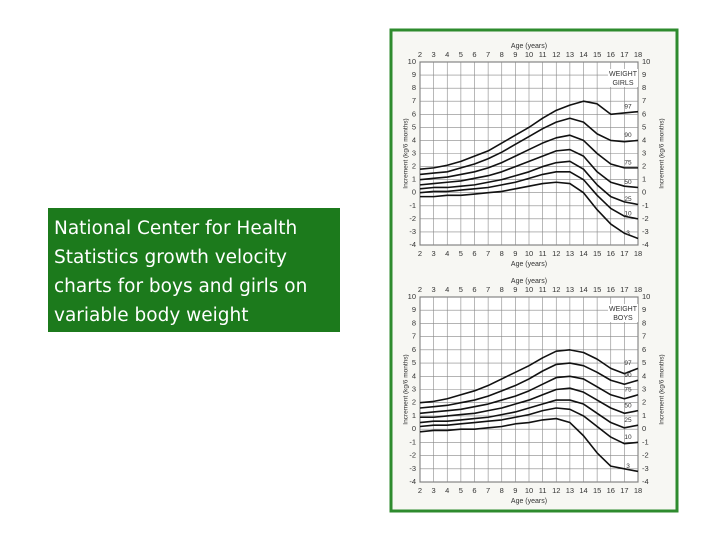 This screenshot has width=720, height=540. I want to click on y-tick-label-right: 3, so click(644, 388).